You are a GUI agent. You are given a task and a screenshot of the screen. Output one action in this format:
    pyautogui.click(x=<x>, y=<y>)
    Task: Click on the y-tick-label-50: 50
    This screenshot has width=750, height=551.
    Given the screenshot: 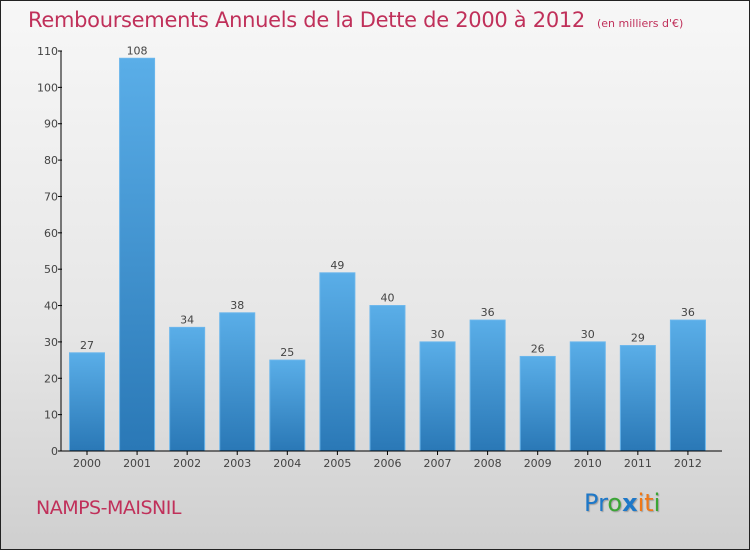 What is the action you would take?
    pyautogui.click(x=51, y=269)
    